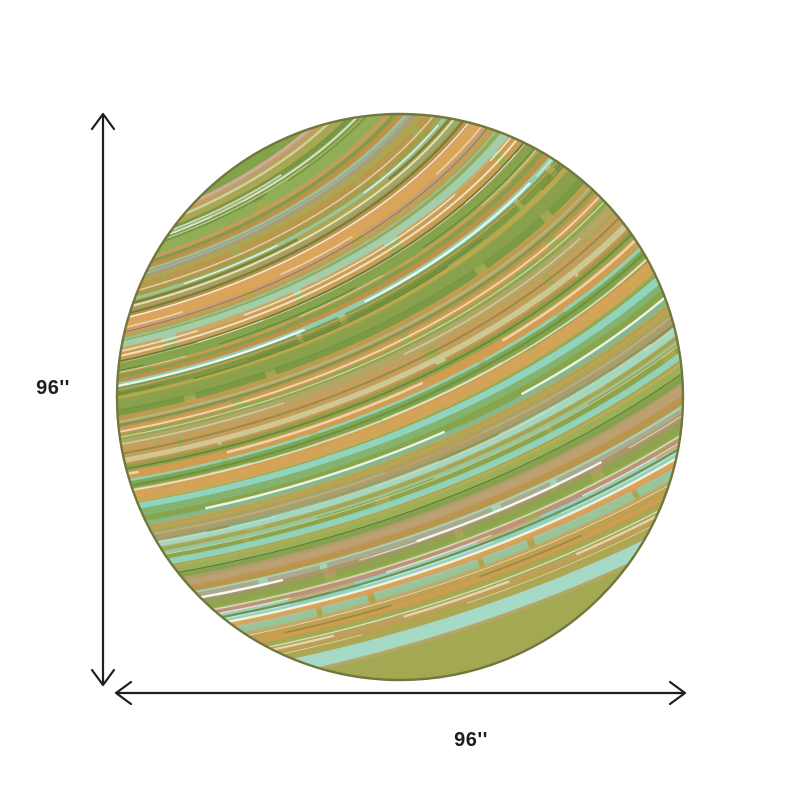  Describe the element at coordinates (103, 121) in the screenshot. I see `arrowhead-up-icon` at that location.